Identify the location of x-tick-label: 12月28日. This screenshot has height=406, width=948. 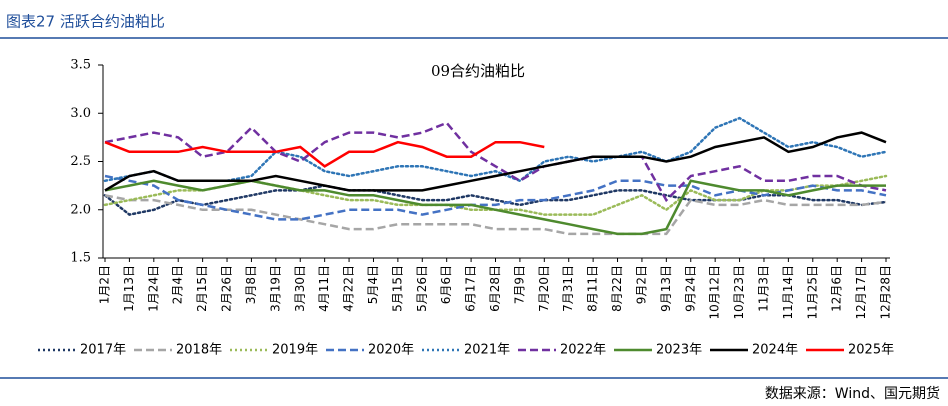
(886, 292).